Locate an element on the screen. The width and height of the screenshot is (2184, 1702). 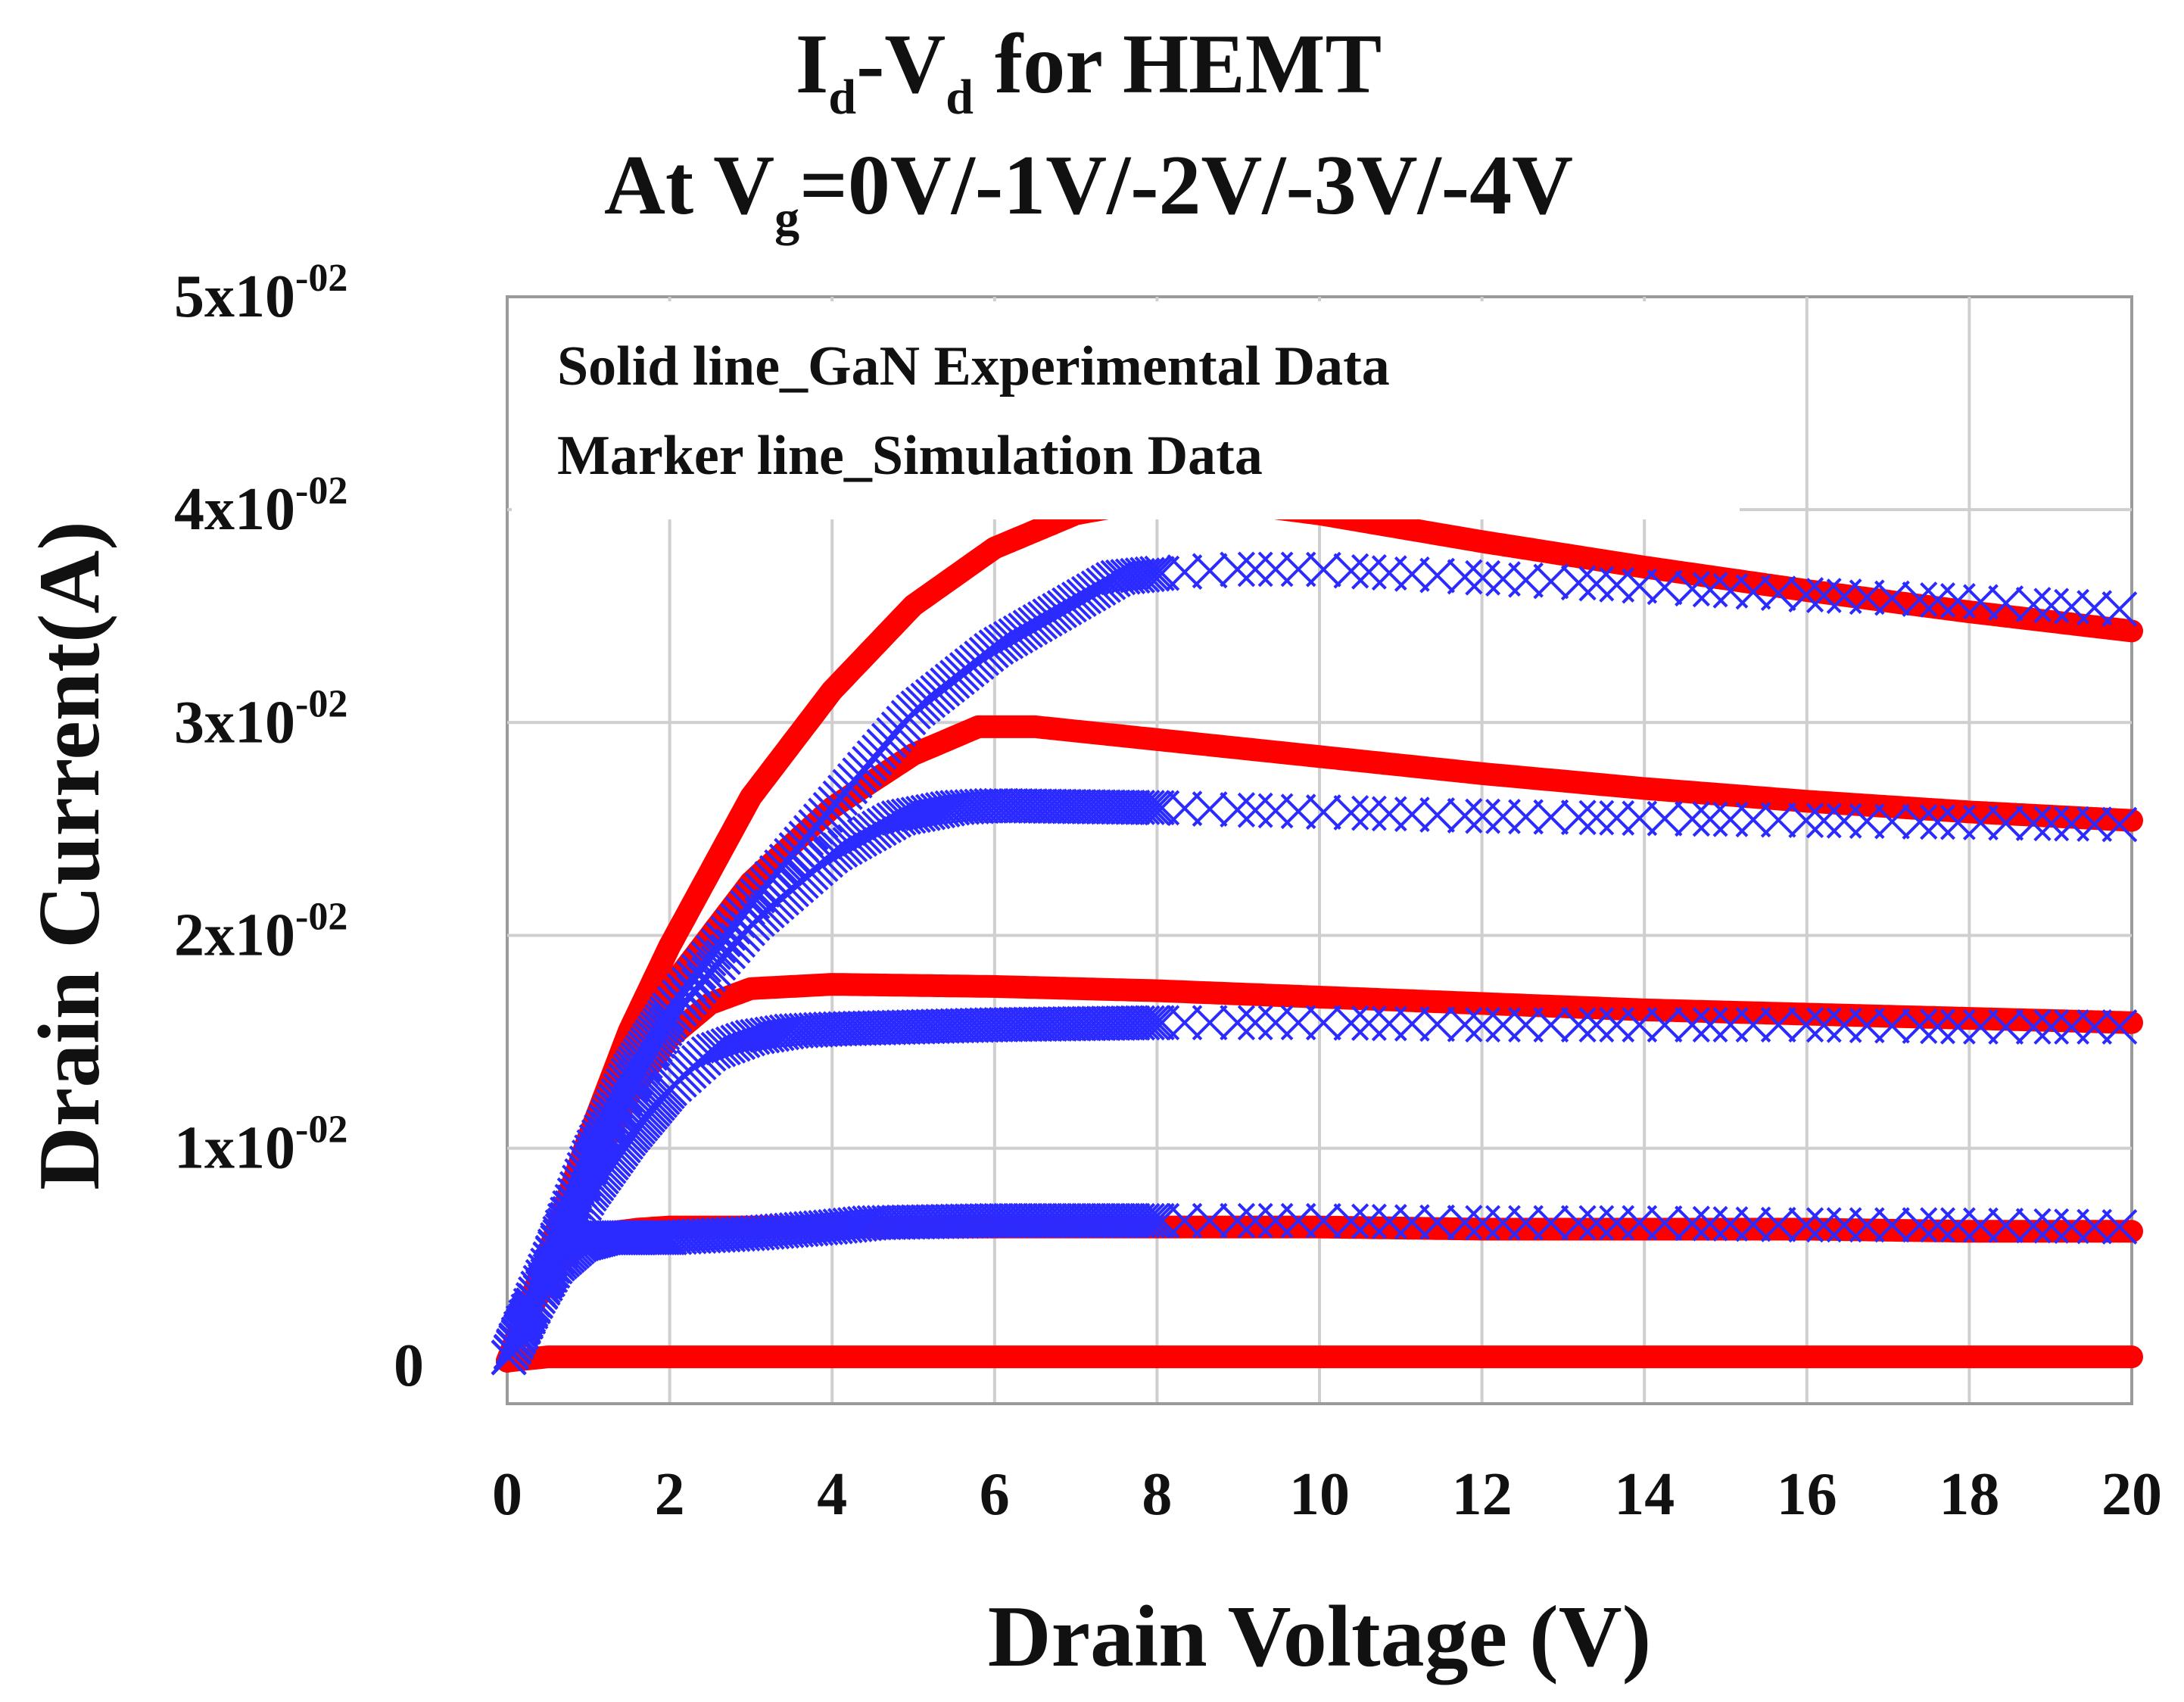
y-tick-label: 0 is located at coordinates (409, 1366).